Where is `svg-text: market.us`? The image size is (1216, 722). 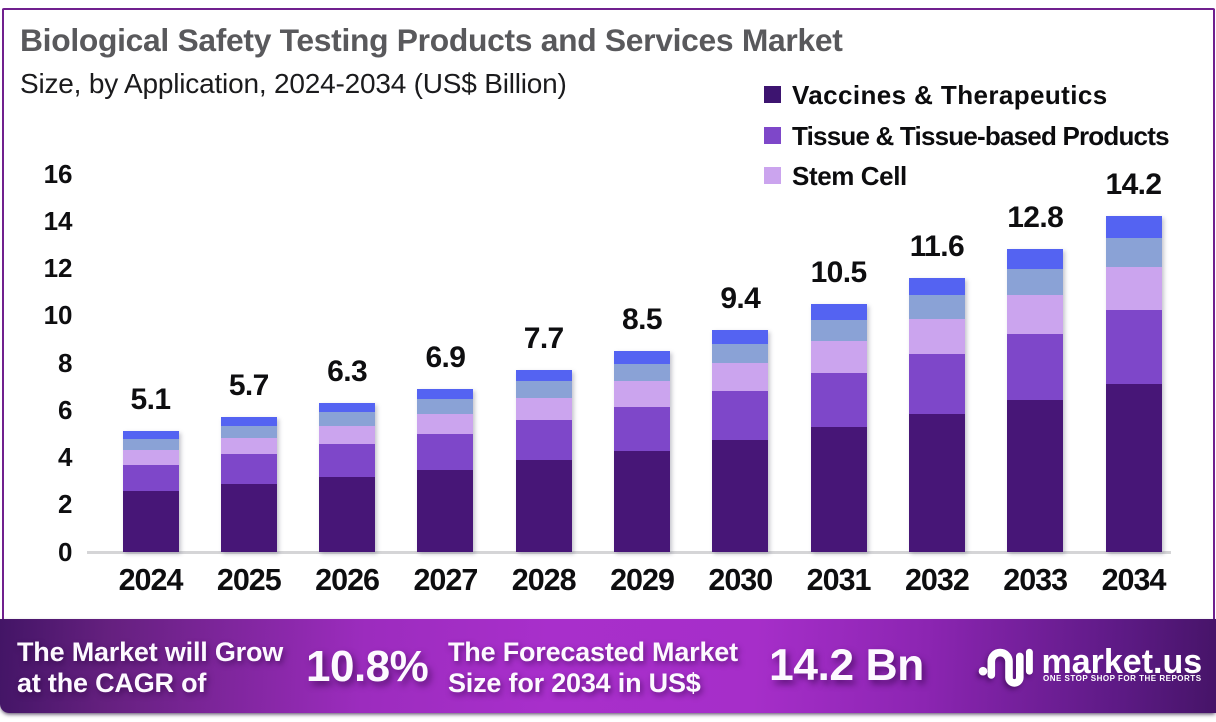
svg-text: market.us is located at coordinates (1122, 662).